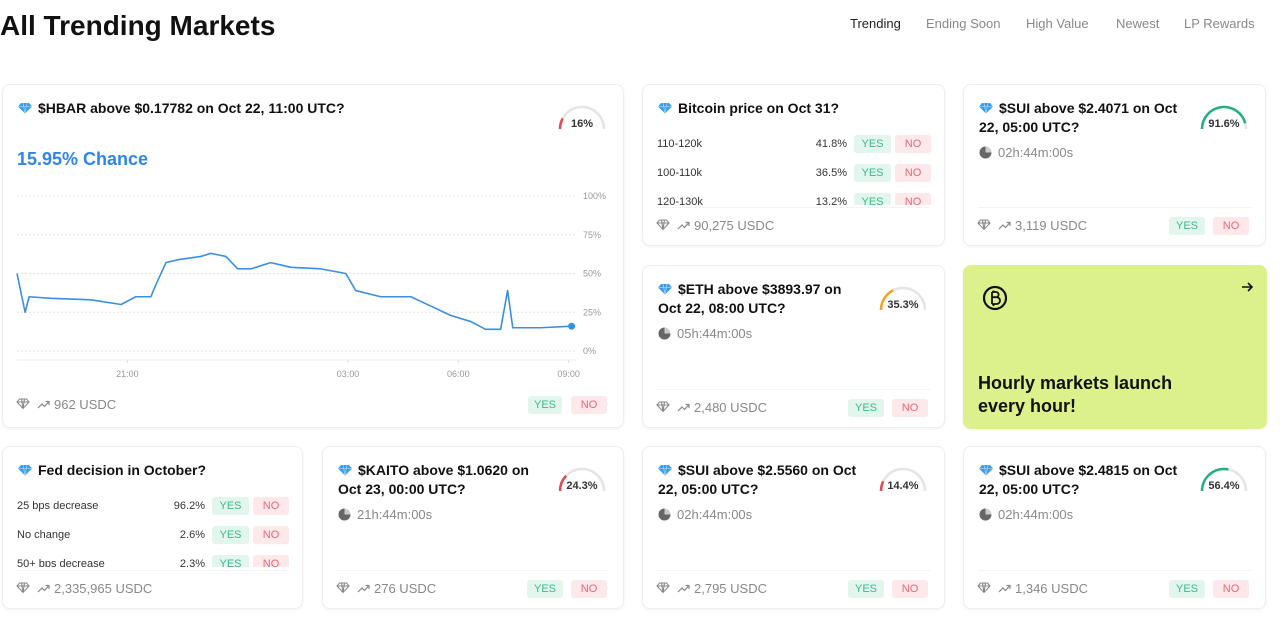  I want to click on gauge-label: 16%, so click(582, 124).